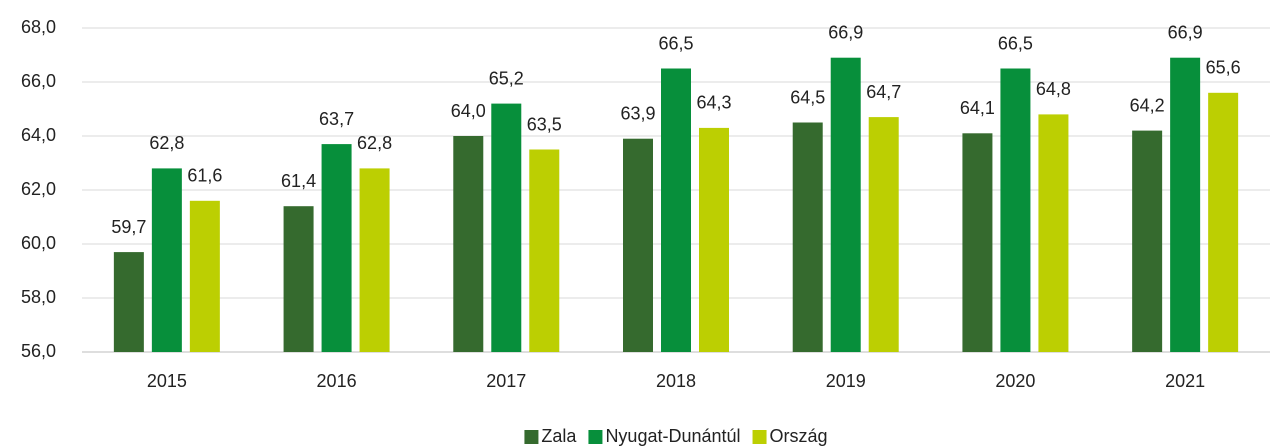  What do you see at coordinates (38, 189) in the screenshot?
I see `y-tick-label: 62,0` at bounding box center [38, 189].